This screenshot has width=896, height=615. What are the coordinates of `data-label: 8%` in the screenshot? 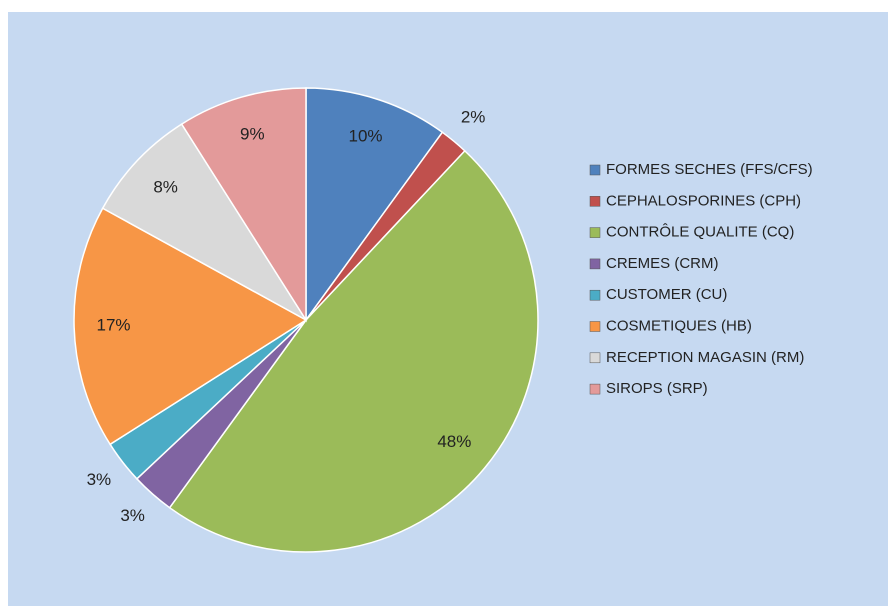 It's located at (165, 187).